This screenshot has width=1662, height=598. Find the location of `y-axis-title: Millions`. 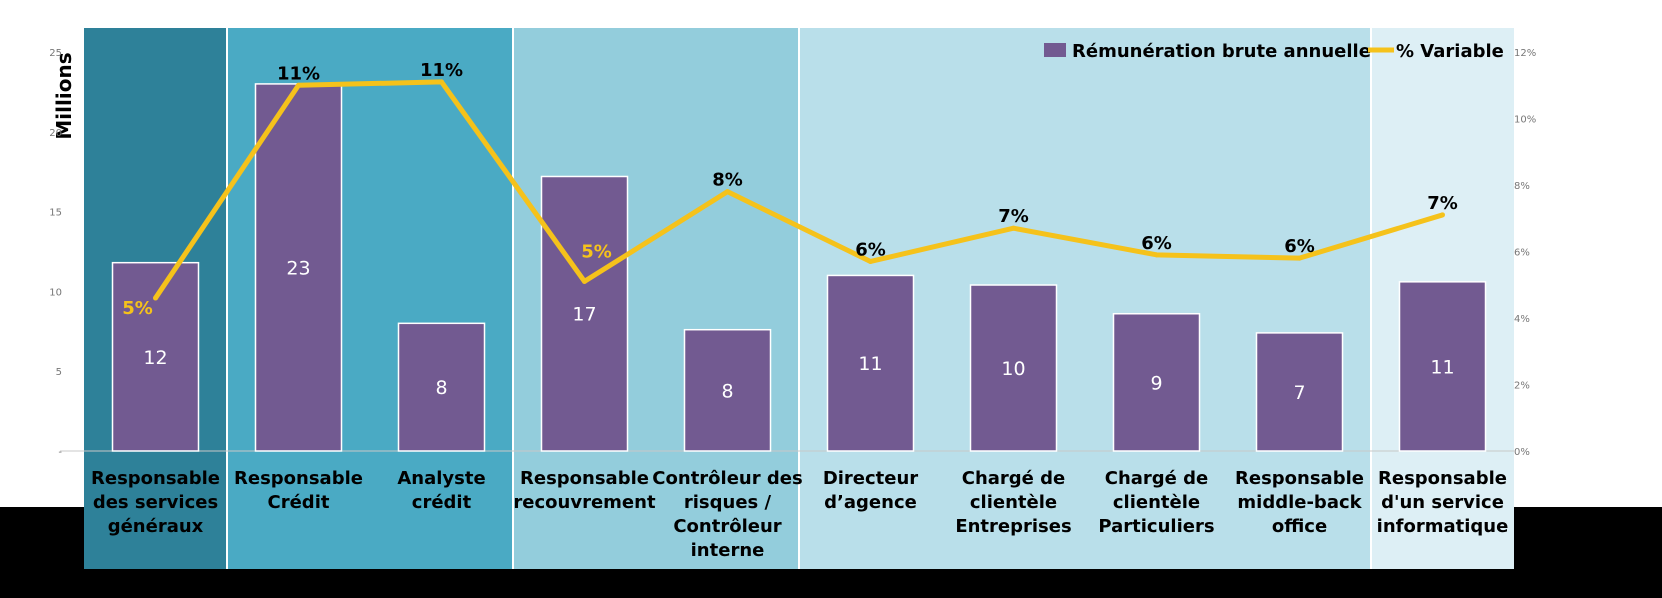

y-axis-title: Millions is located at coordinates (64, 95).